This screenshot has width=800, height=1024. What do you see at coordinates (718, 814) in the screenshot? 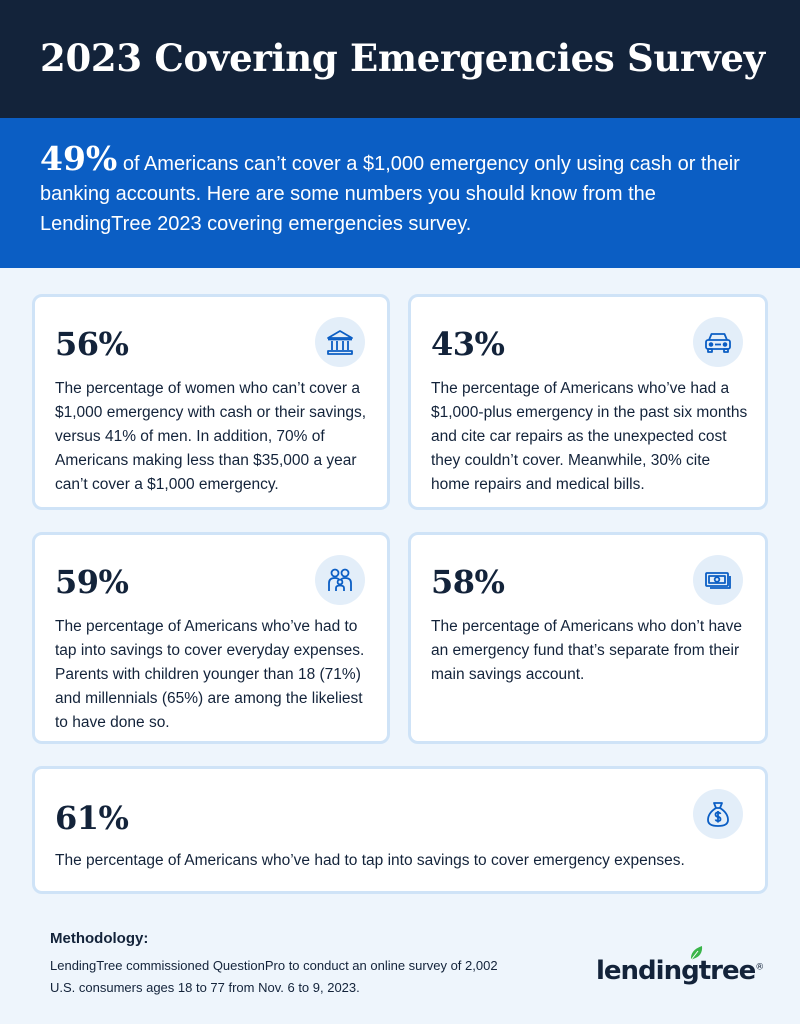
I see `money-bag-icon` at bounding box center [718, 814].